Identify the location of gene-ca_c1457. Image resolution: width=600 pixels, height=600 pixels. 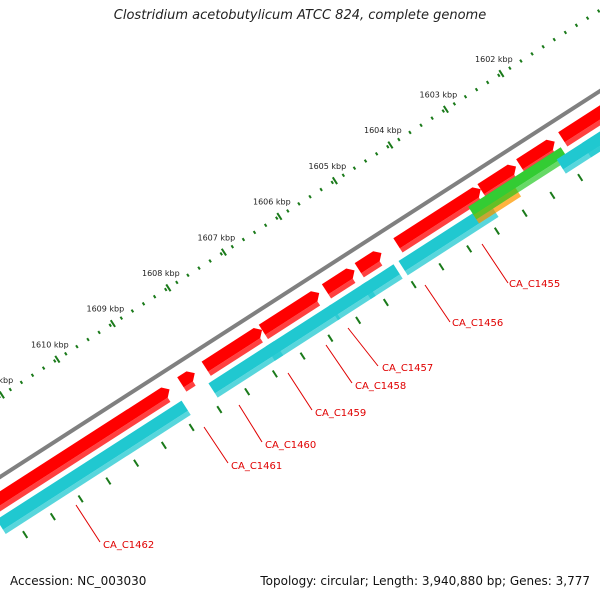
(380, 279).